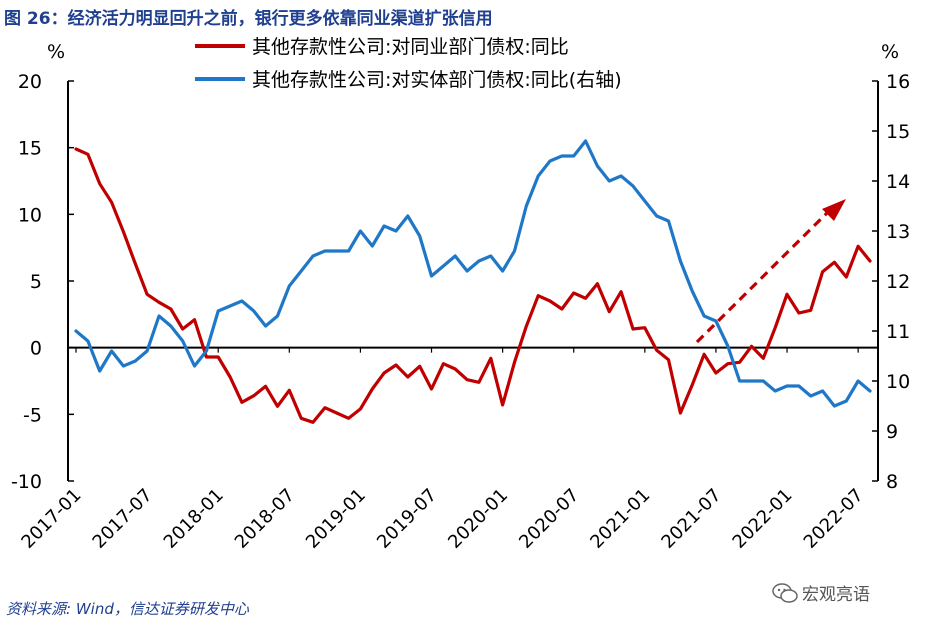  What do you see at coordinates (265, 519) in the screenshot?
I see `x-tick-label: 2018-07` at bounding box center [265, 519].